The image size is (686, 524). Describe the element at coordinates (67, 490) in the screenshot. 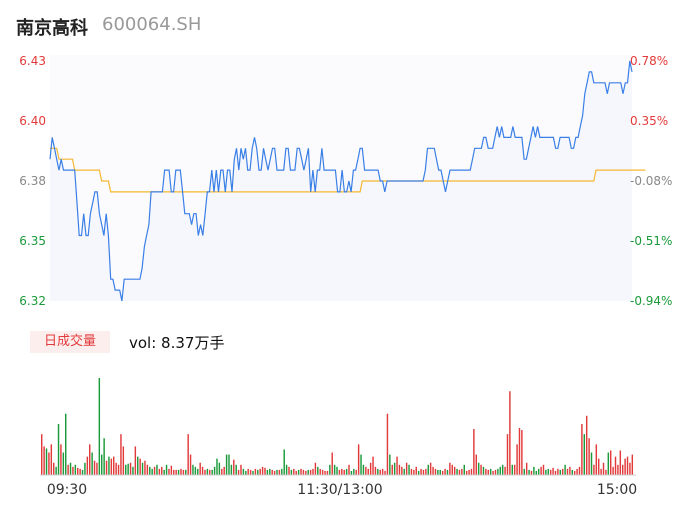

I see `x-tick-label: 09:30` at that location.